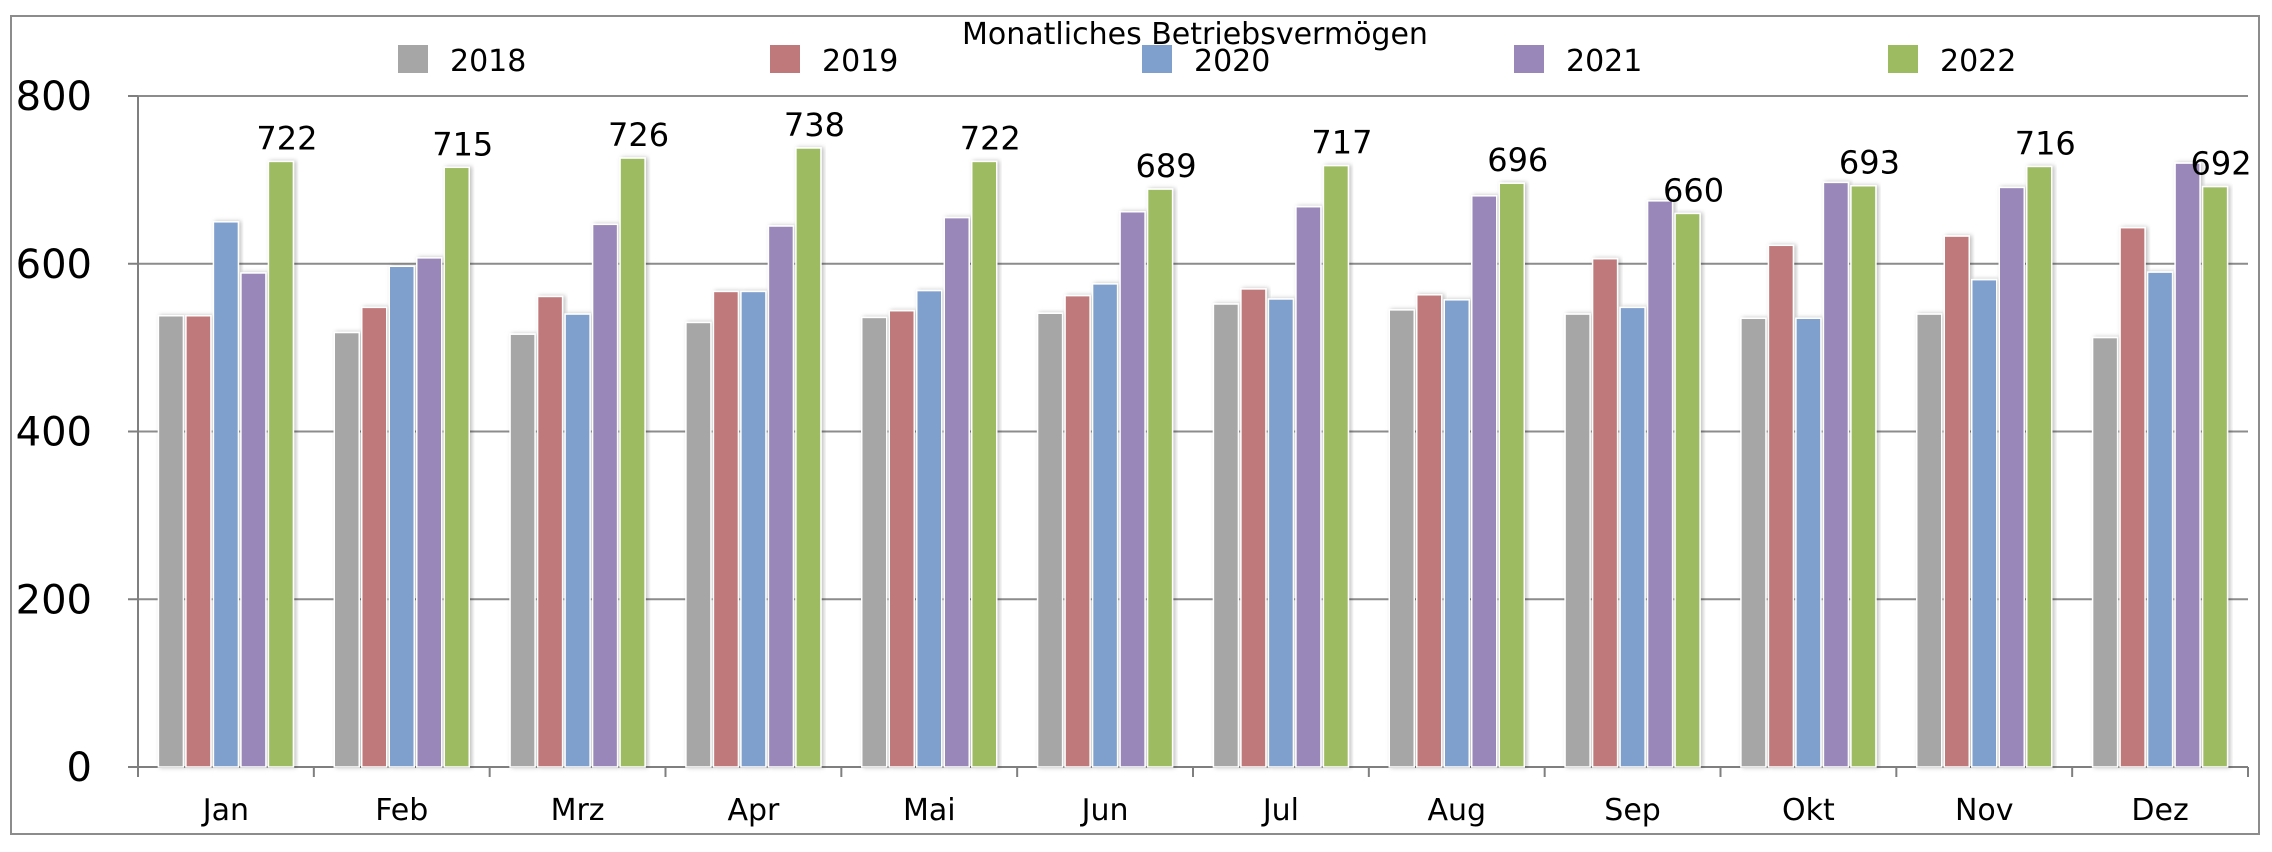  I want to click on data-label: 738, so click(814, 125).